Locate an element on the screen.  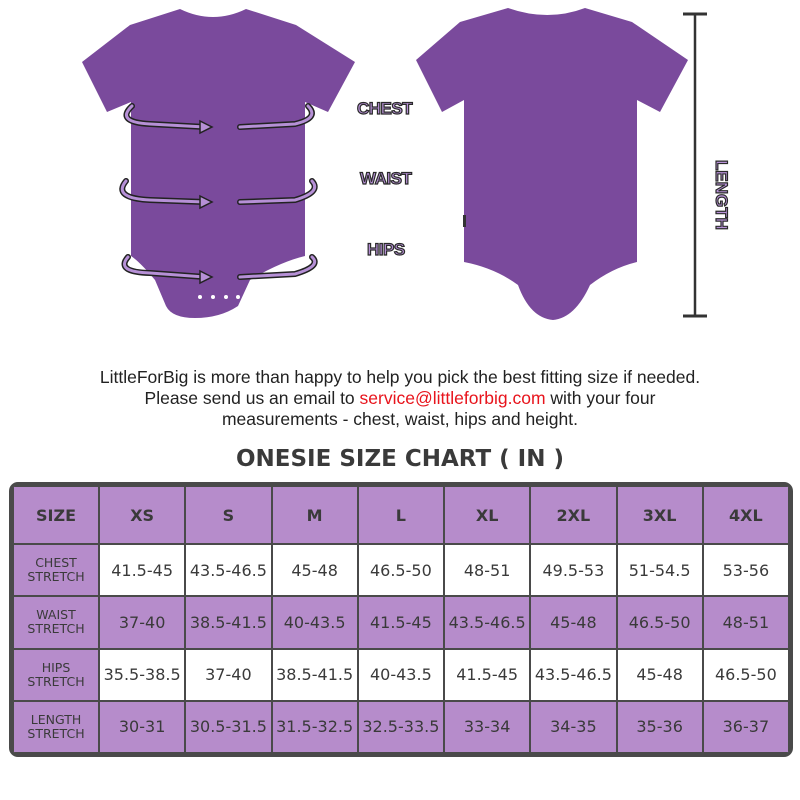
size-header: S is located at coordinates (228, 515).